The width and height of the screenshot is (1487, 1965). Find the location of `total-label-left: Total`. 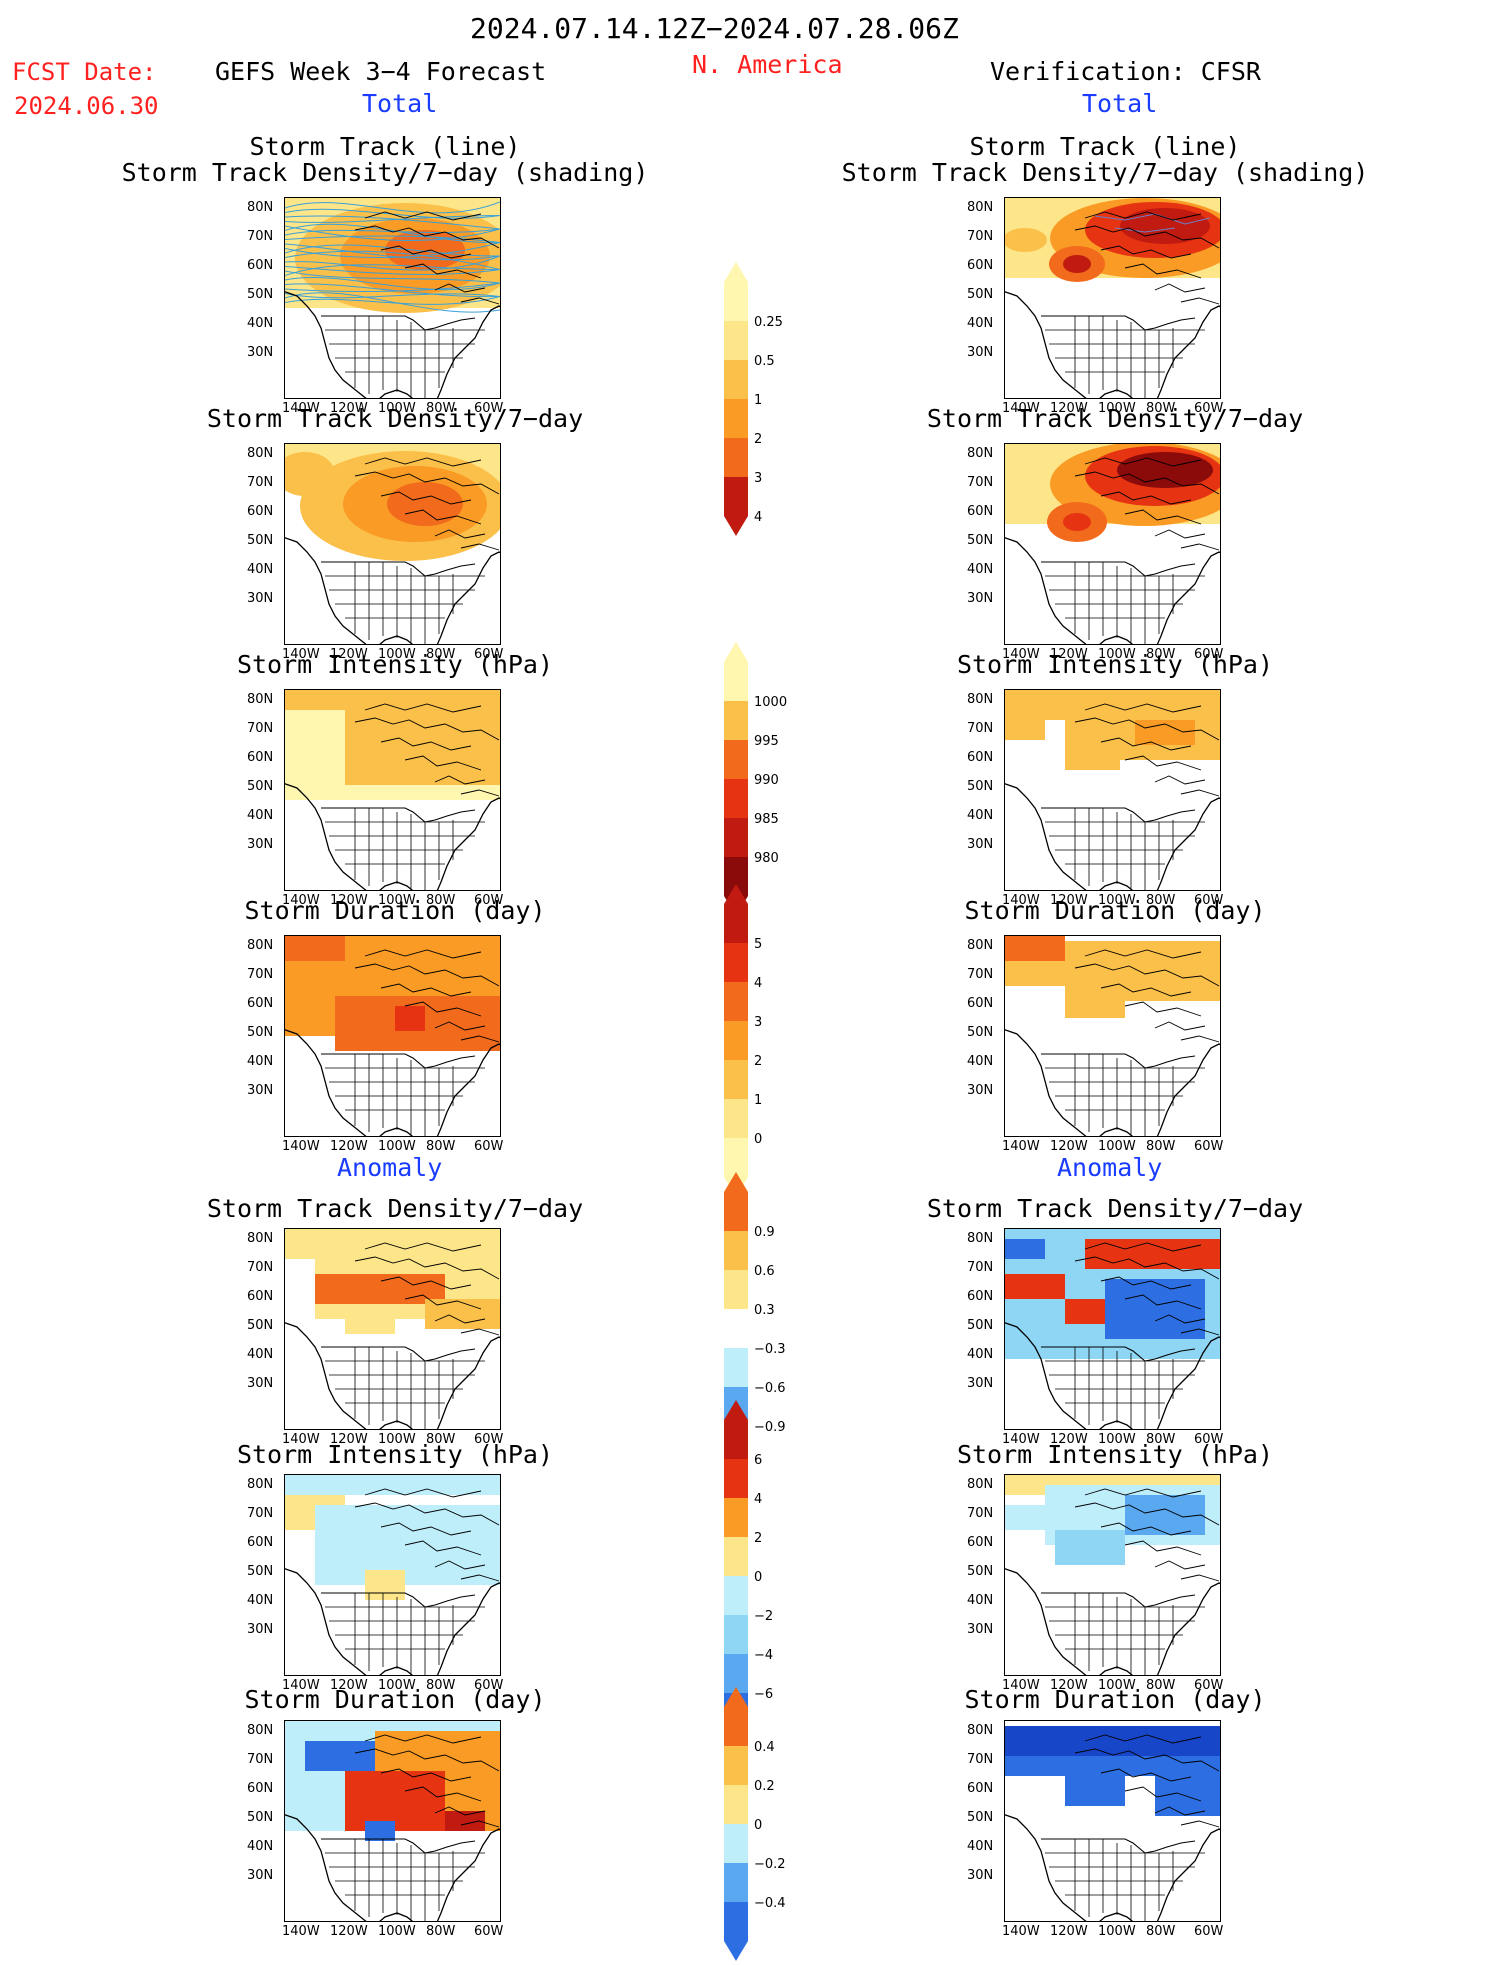

total-label-left: Total is located at coordinates (400, 103).